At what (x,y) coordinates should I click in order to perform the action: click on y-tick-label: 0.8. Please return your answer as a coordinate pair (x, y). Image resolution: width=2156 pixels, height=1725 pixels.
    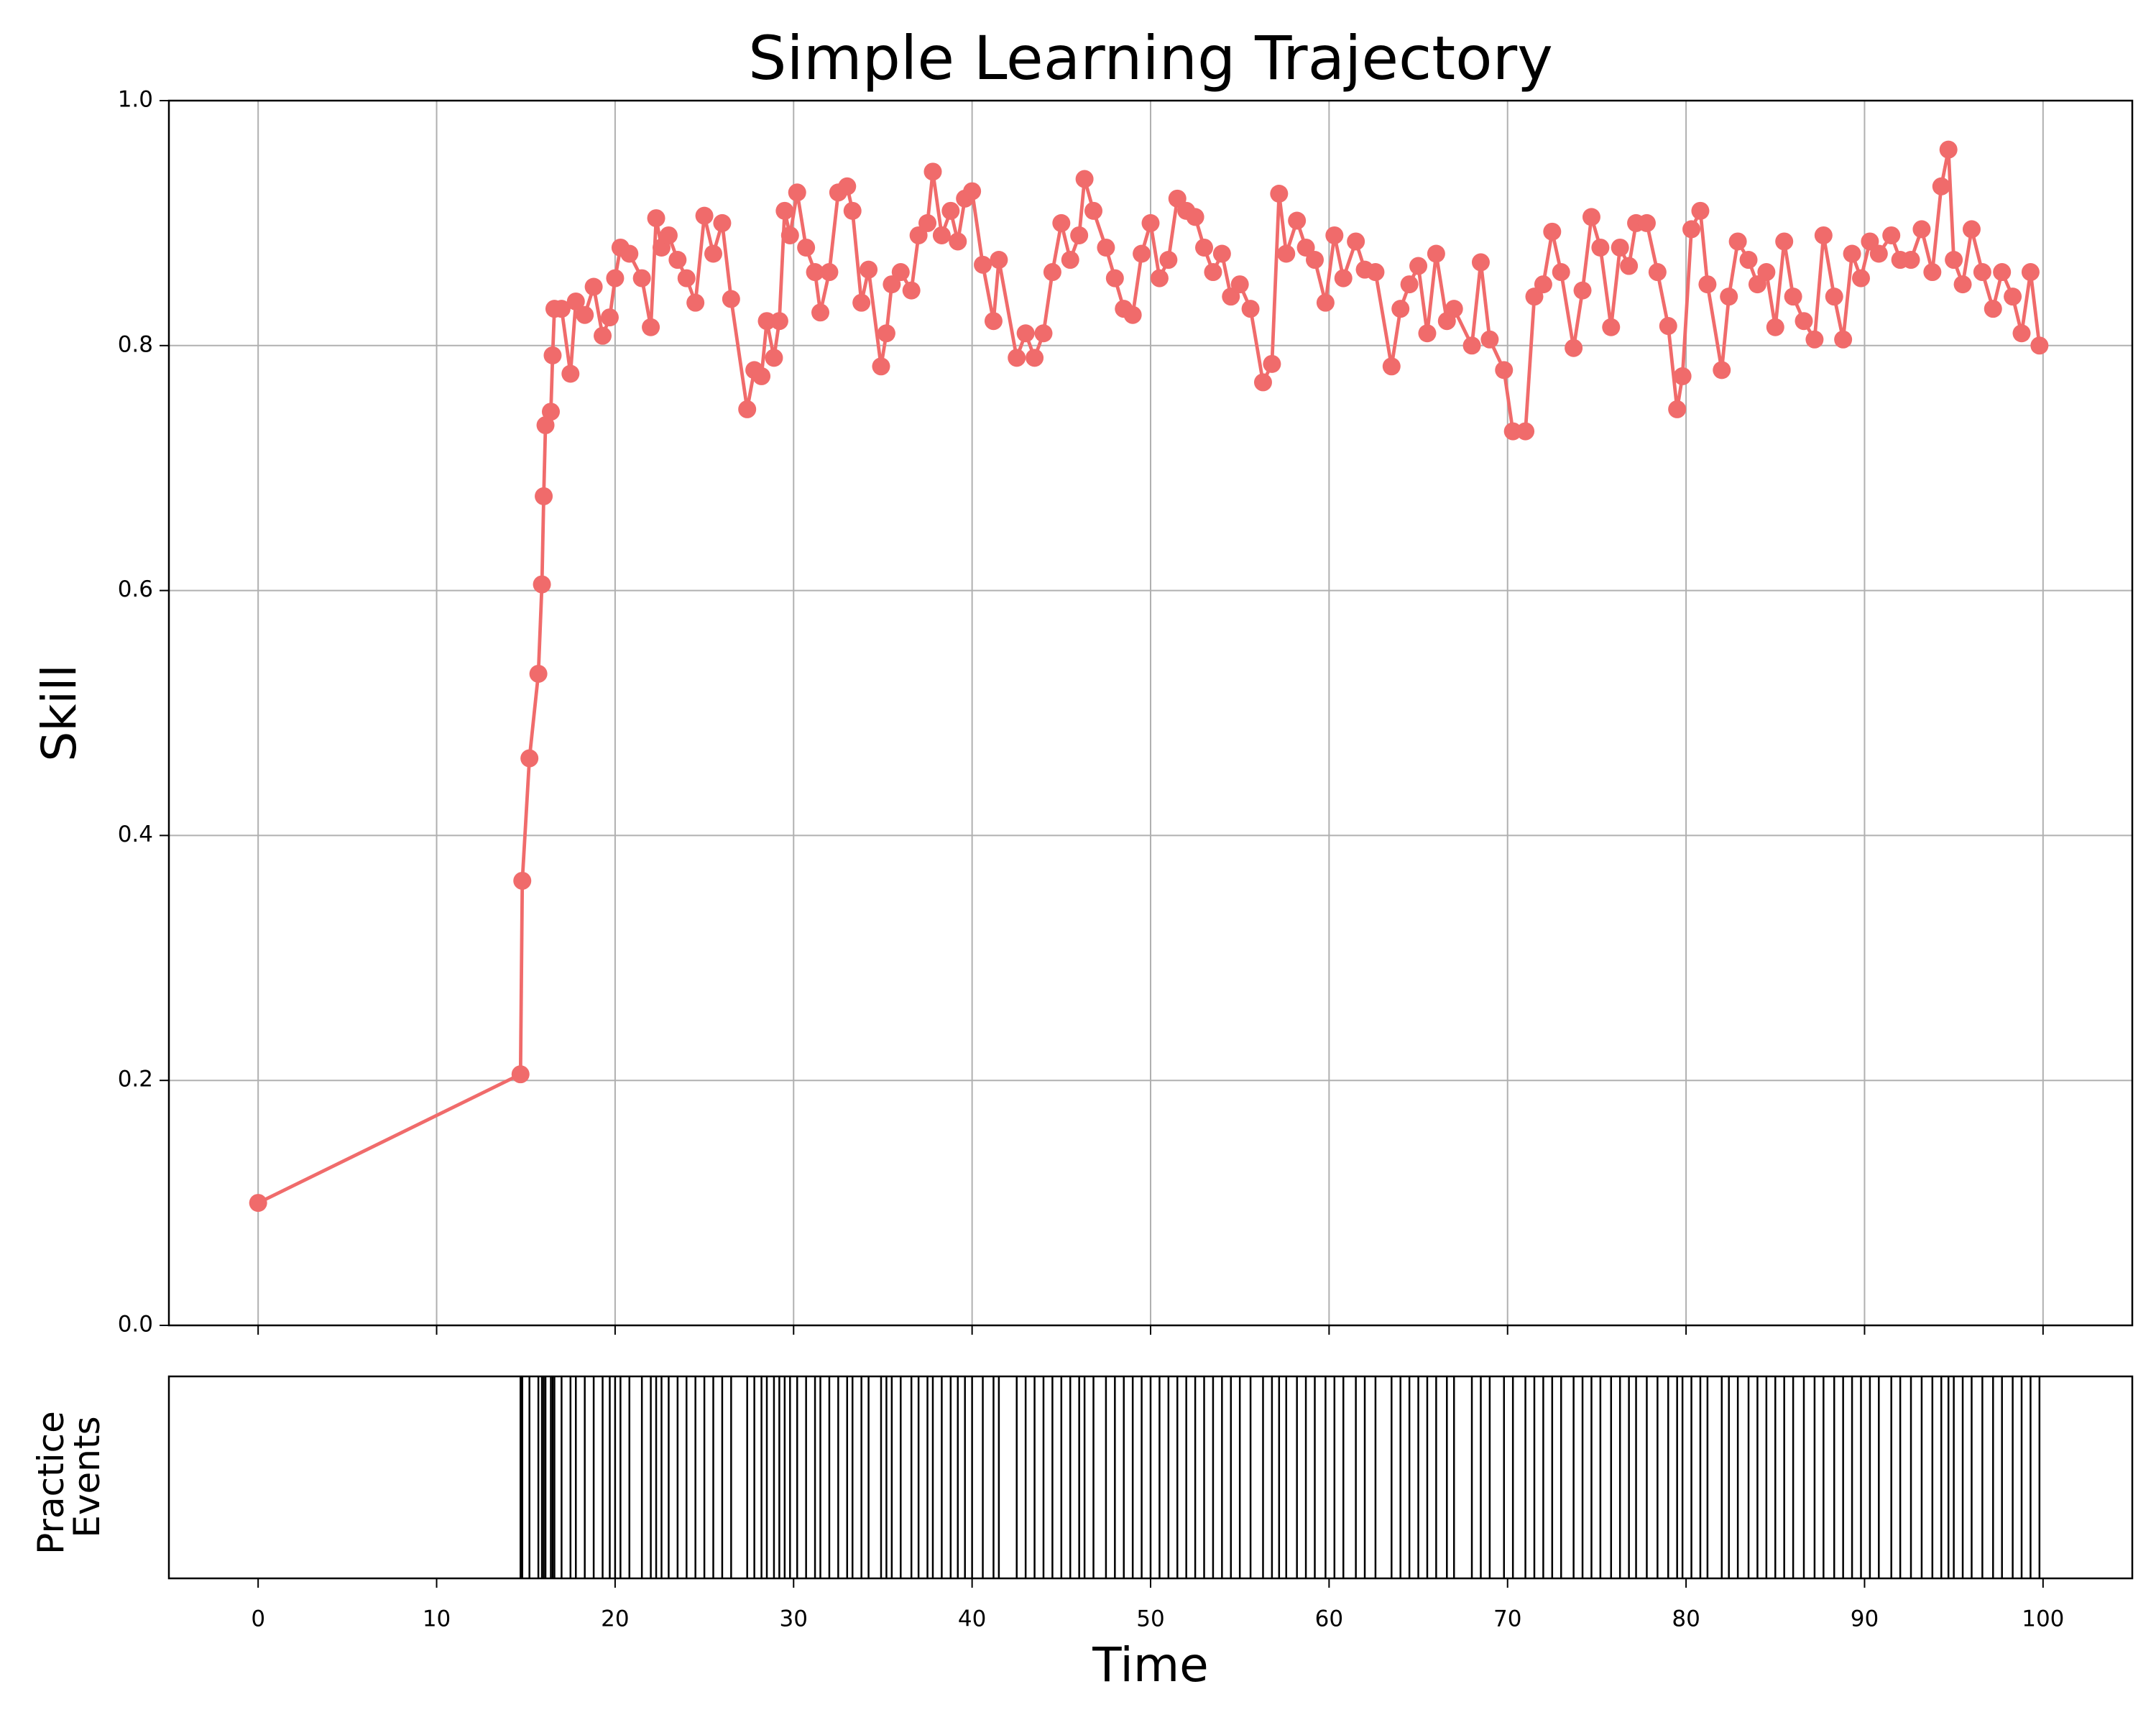
    Looking at the image, I should click on (135, 344).